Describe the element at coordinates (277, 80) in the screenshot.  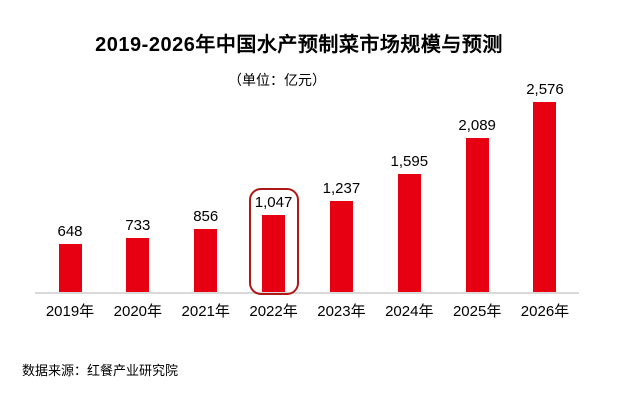
I see `unit-label: （单位：亿元）` at that location.